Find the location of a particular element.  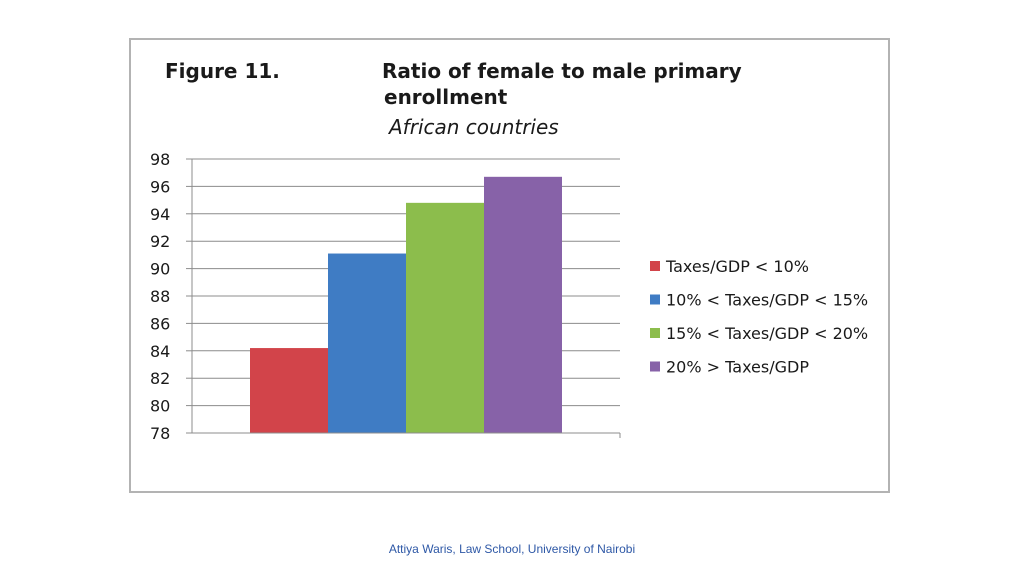

y-tick-label: 94 is located at coordinates (160, 214).